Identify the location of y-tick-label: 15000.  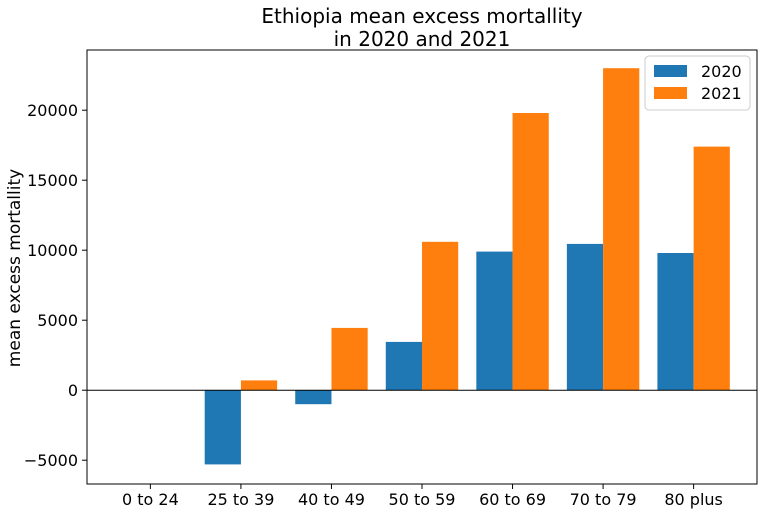
(52, 180).